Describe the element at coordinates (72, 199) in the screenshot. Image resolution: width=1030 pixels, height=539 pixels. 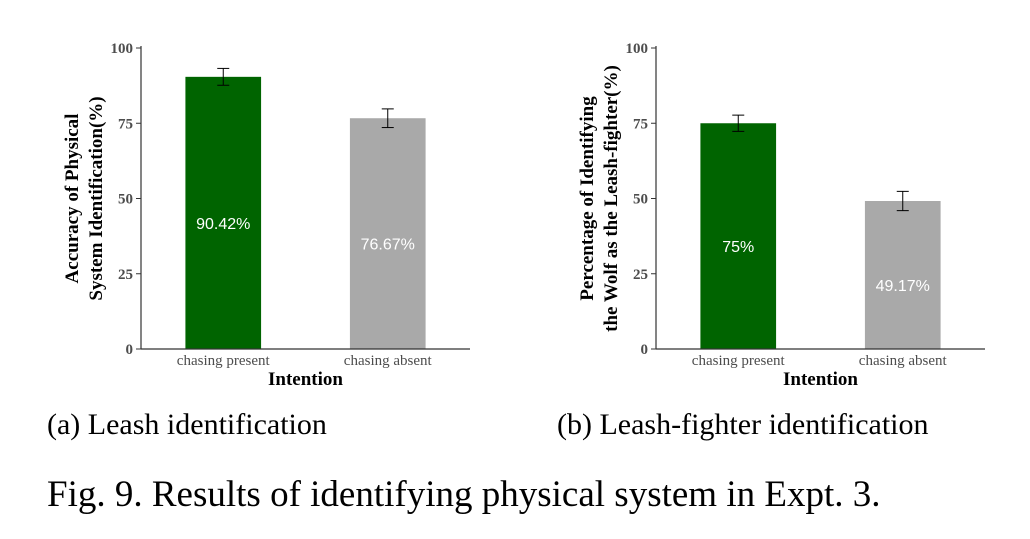
I see `y-axis-title-line: Accuracy of Physical` at that location.